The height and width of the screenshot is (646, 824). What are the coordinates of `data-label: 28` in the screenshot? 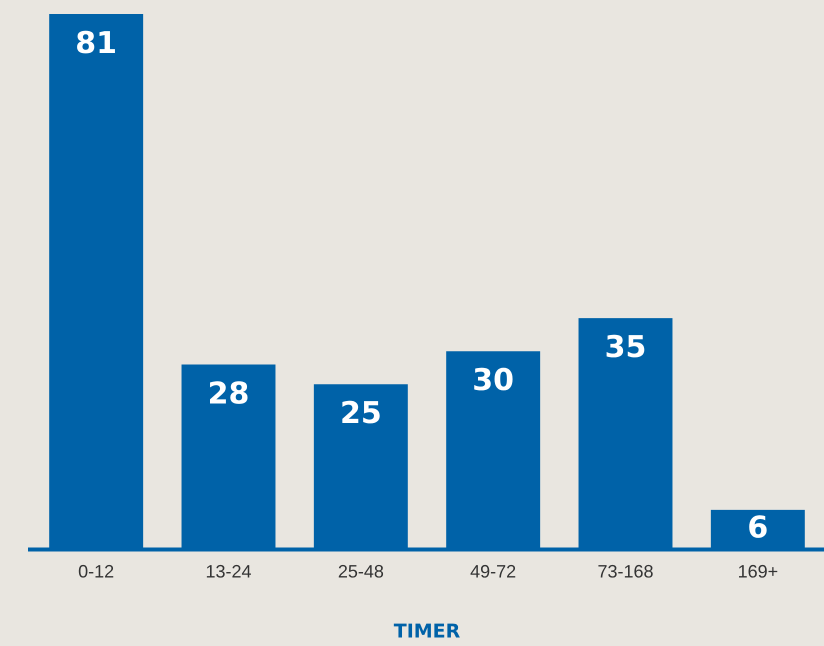 It's located at (229, 394).